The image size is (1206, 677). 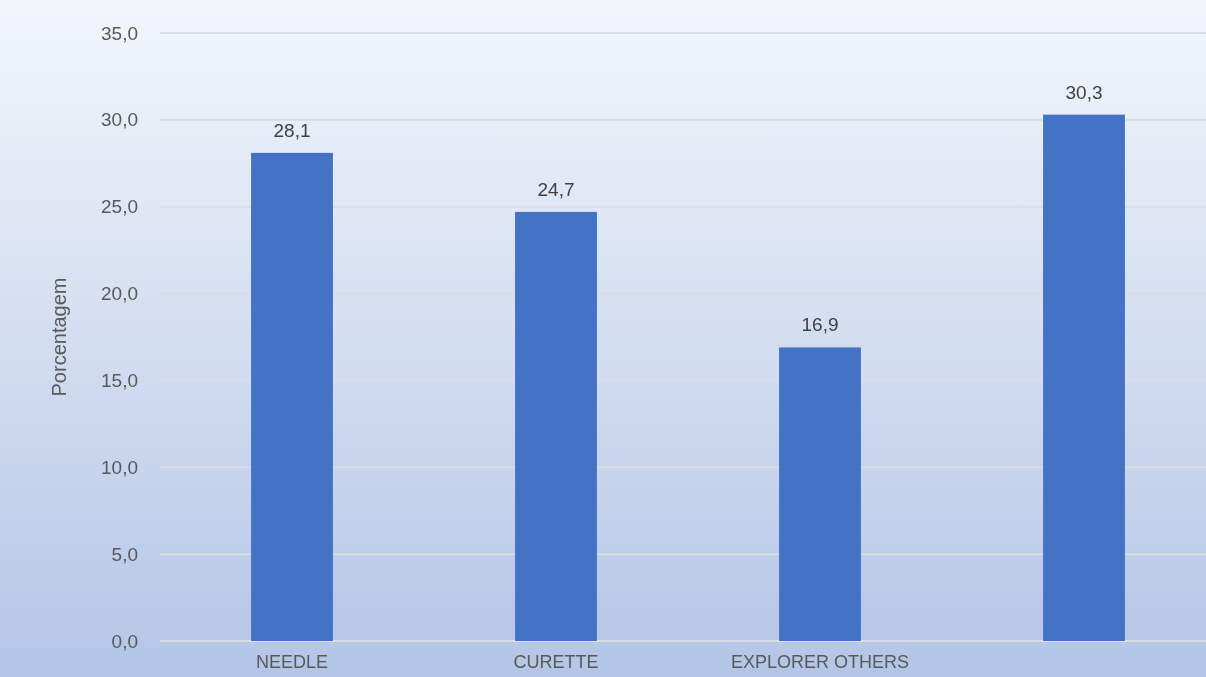 I want to click on y-tick-label: 25,0, so click(x=119, y=207).